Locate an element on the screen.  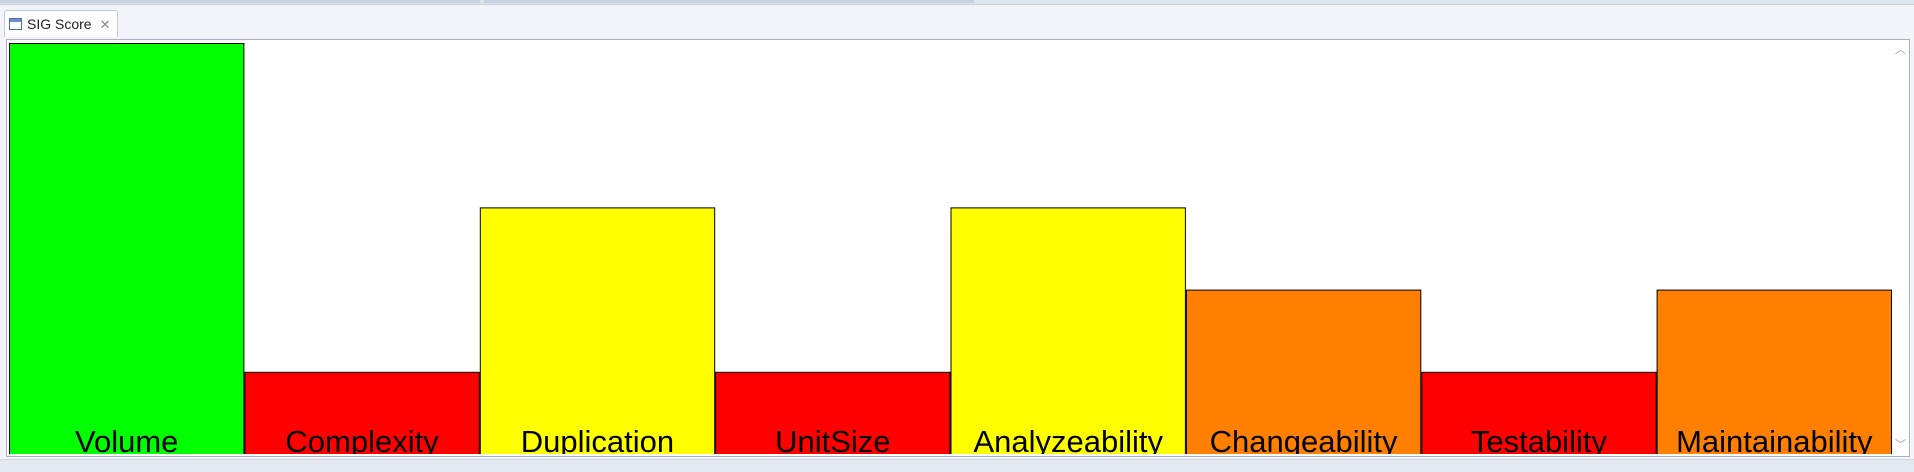
category-label-duplication: Duplication is located at coordinates (597, 439).